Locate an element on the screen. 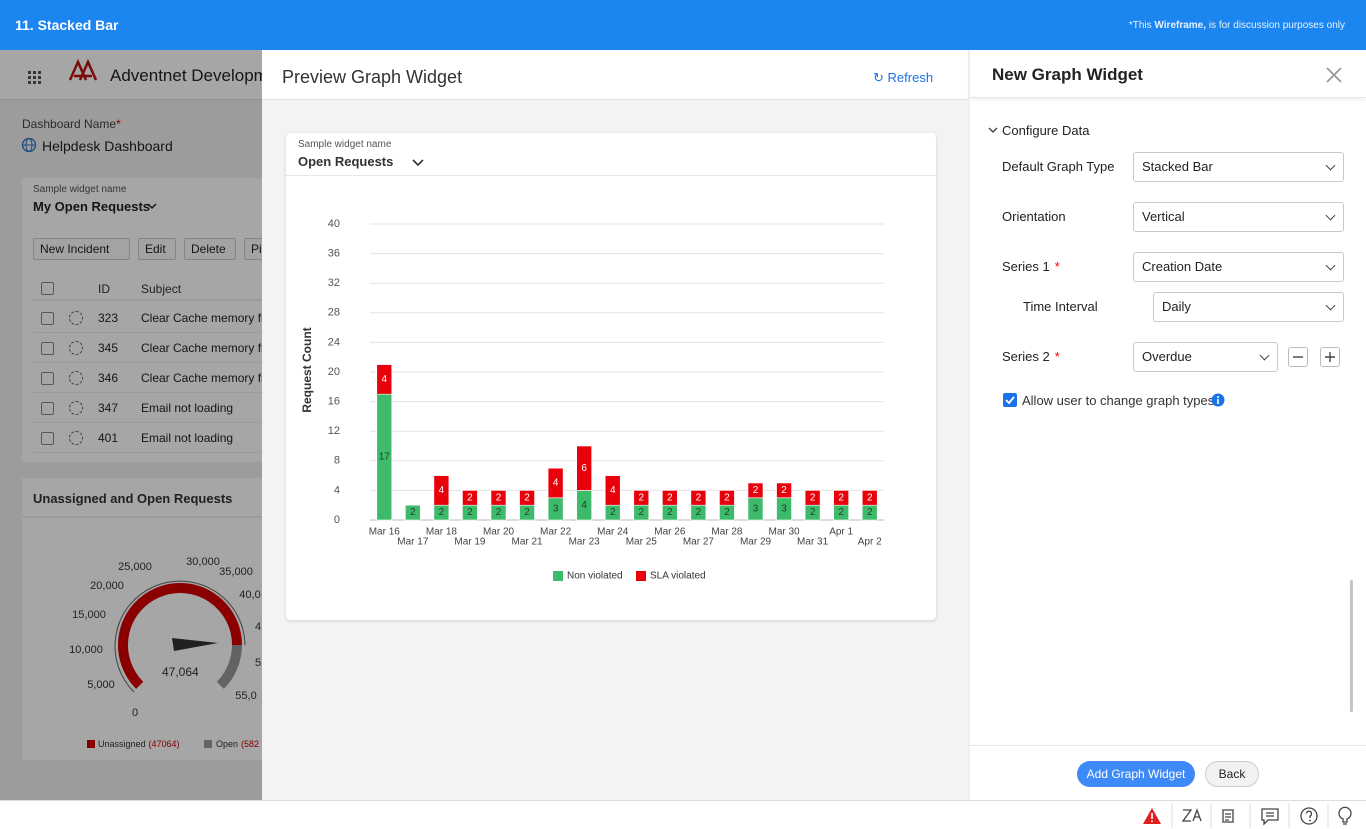  add-series-button is located at coordinates (1330, 357).